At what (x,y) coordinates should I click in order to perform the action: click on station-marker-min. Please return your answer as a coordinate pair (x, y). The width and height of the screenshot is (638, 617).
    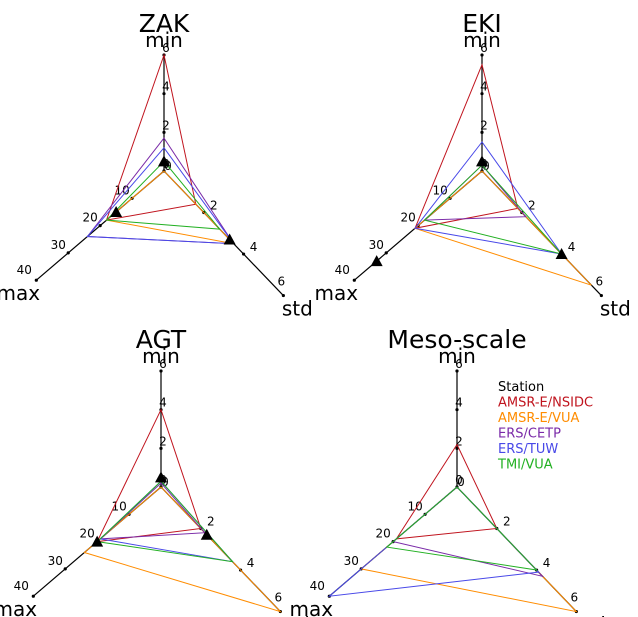
    Looking at the image, I should click on (164, 161).